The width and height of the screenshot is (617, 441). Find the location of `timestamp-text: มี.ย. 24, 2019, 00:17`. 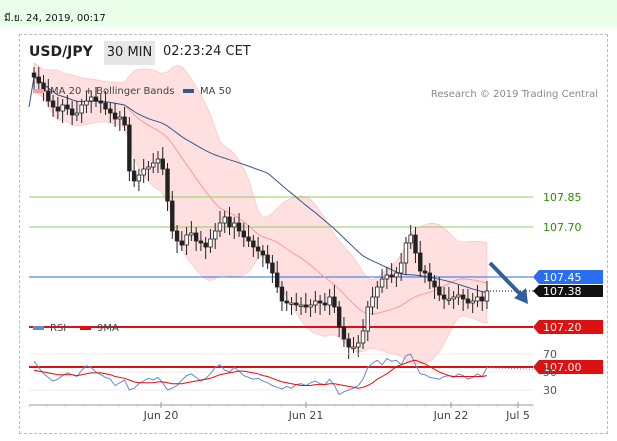

timestamp-text: มี.ย. 24, 2019, 00:17 is located at coordinates (55, 18).